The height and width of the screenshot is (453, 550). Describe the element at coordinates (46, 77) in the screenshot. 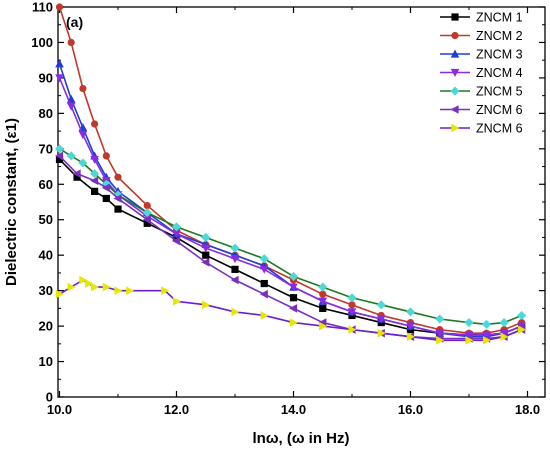

I see `y-tick-label: 90` at that location.